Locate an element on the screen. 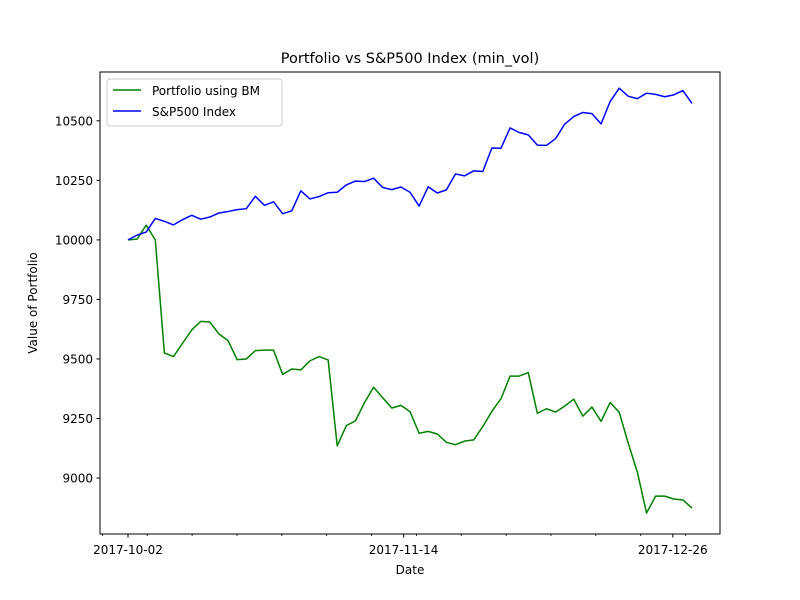  chart-title: Portfolio vs S&P500 Index (min_vol) is located at coordinates (410, 59).